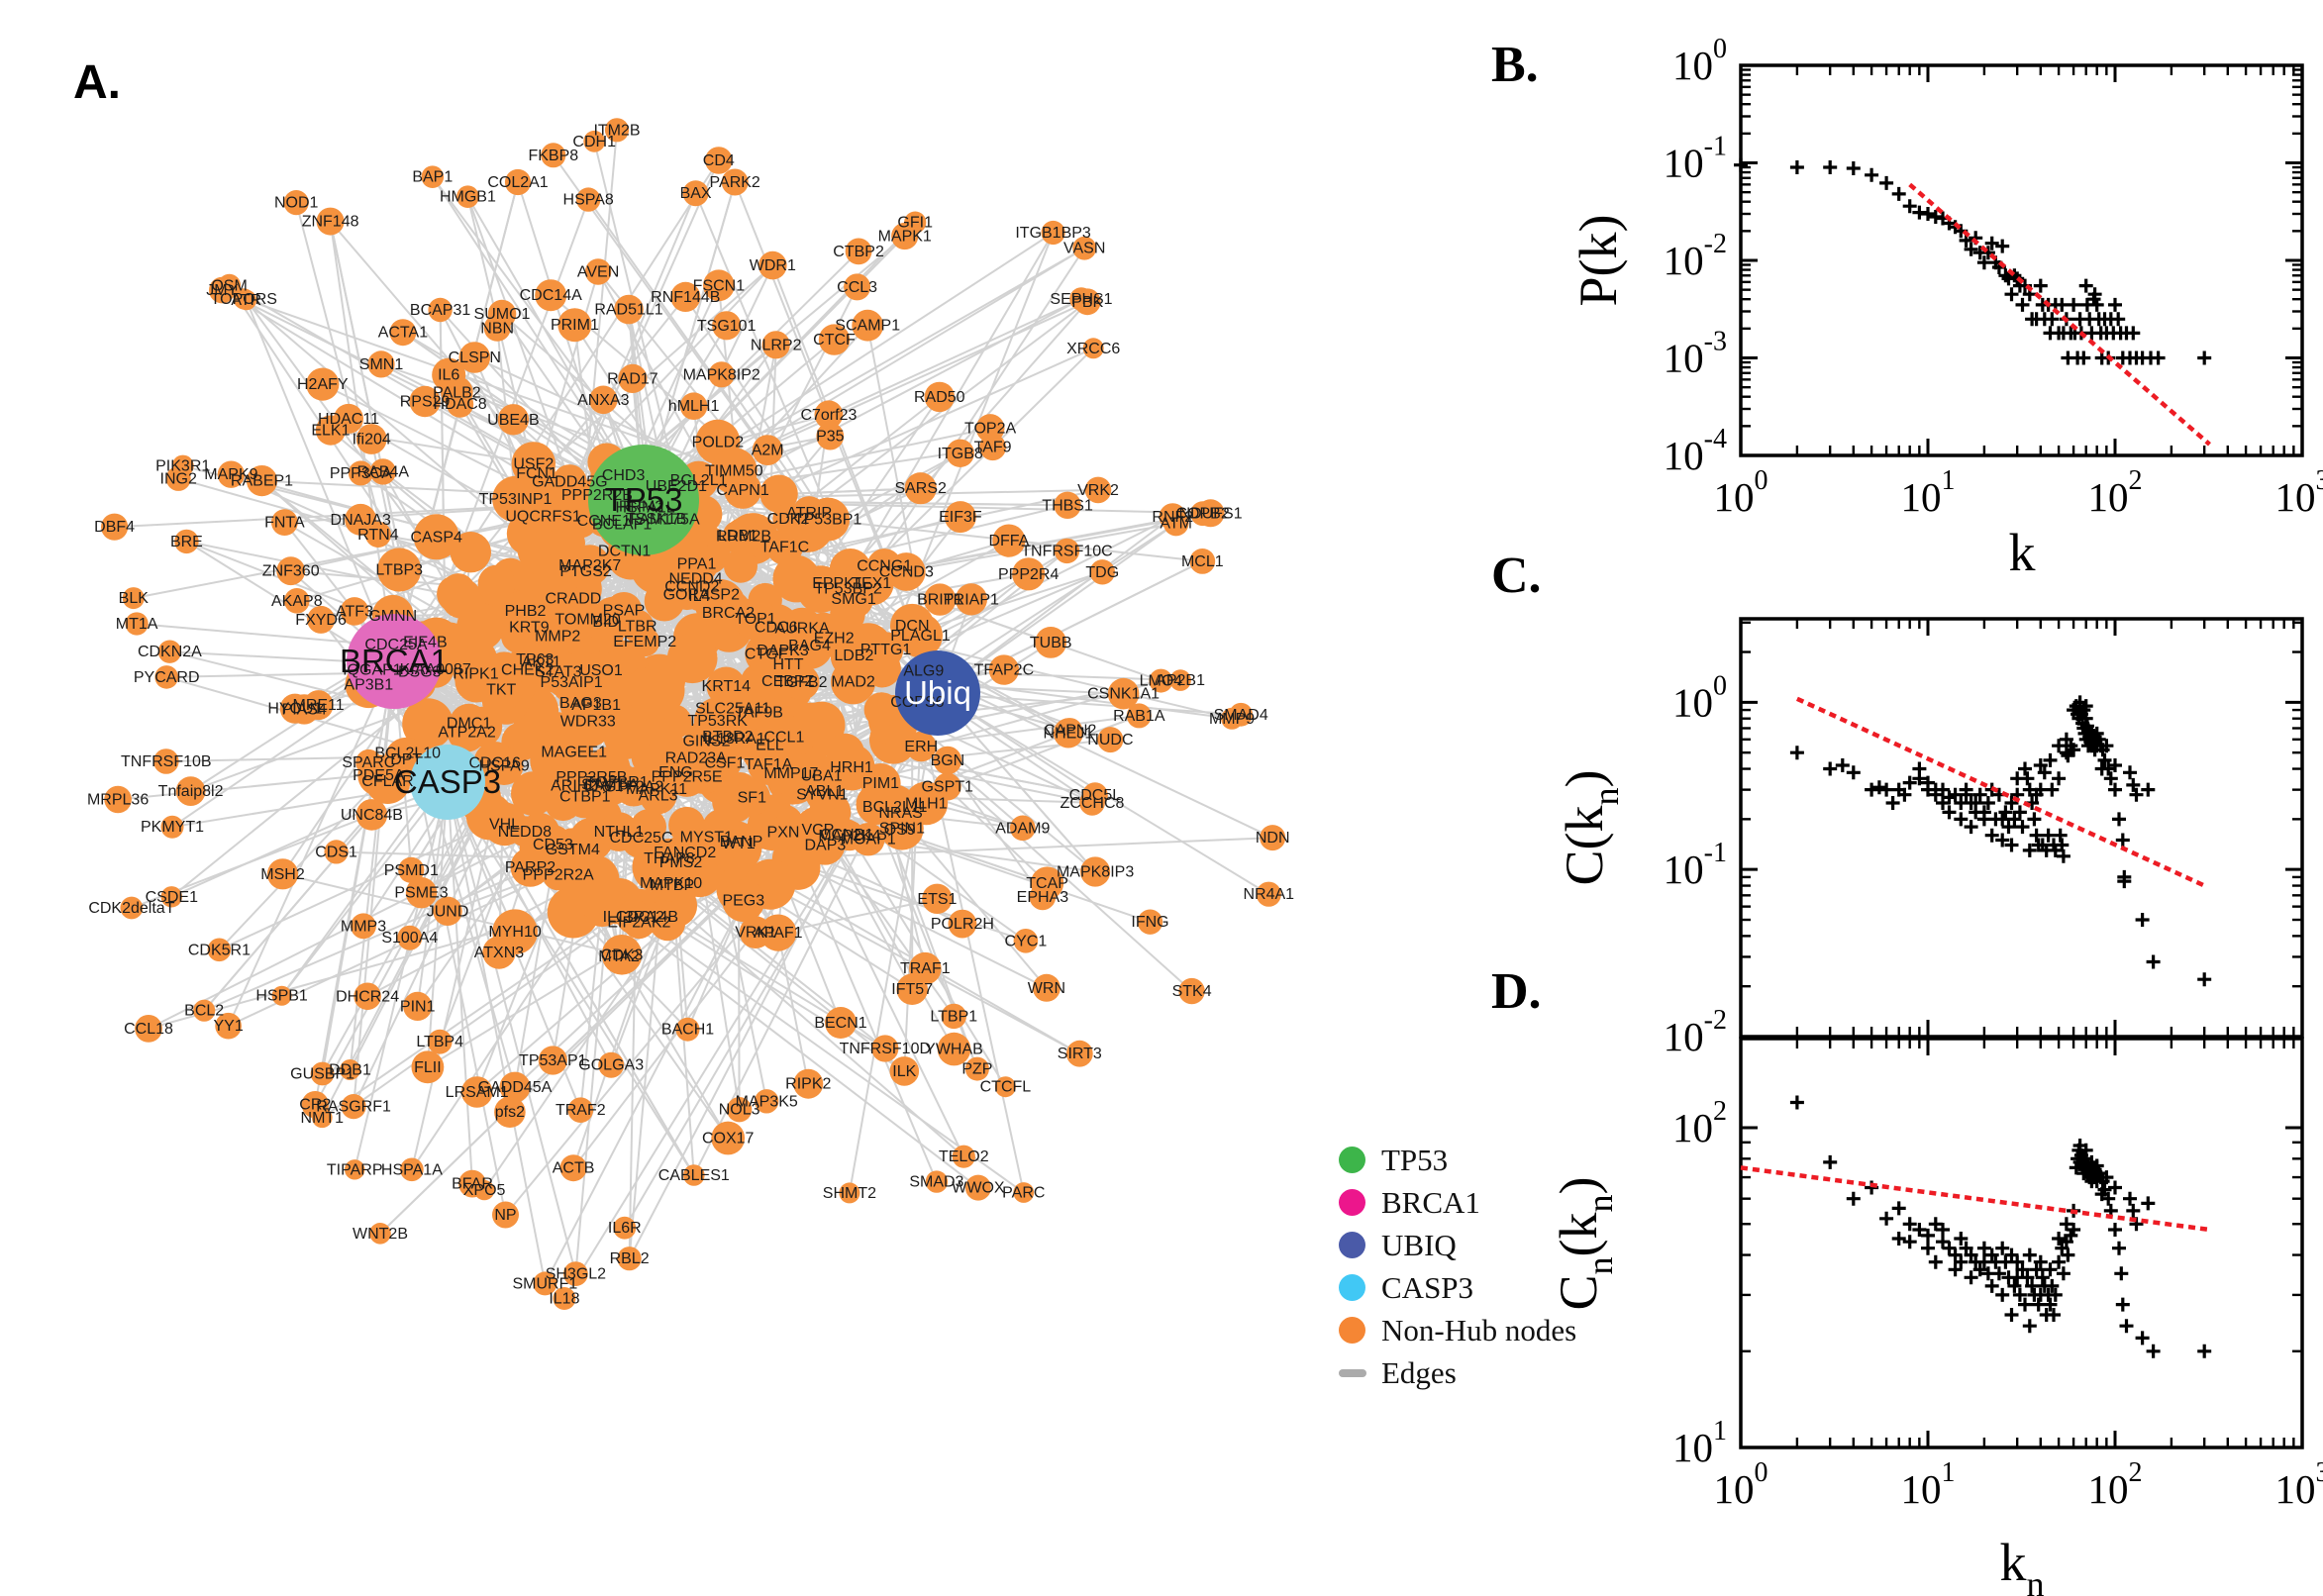 Image resolution: width=2323 pixels, height=1596 pixels. I want to click on network-node-label: FXYD6, so click(321, 620).